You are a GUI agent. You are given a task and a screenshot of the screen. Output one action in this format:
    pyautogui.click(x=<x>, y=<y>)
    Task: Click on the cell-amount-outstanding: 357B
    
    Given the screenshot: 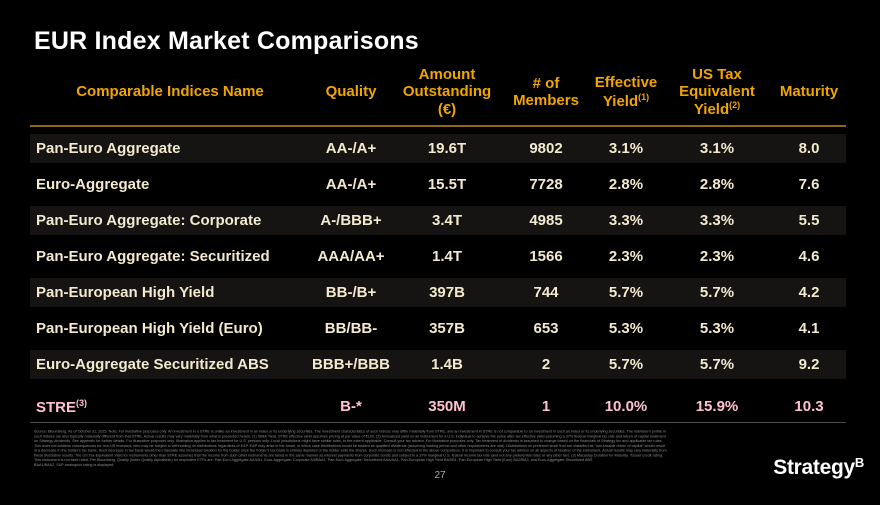 What is the action you would take?
    pyautogui.click(x=447, y=328)
    